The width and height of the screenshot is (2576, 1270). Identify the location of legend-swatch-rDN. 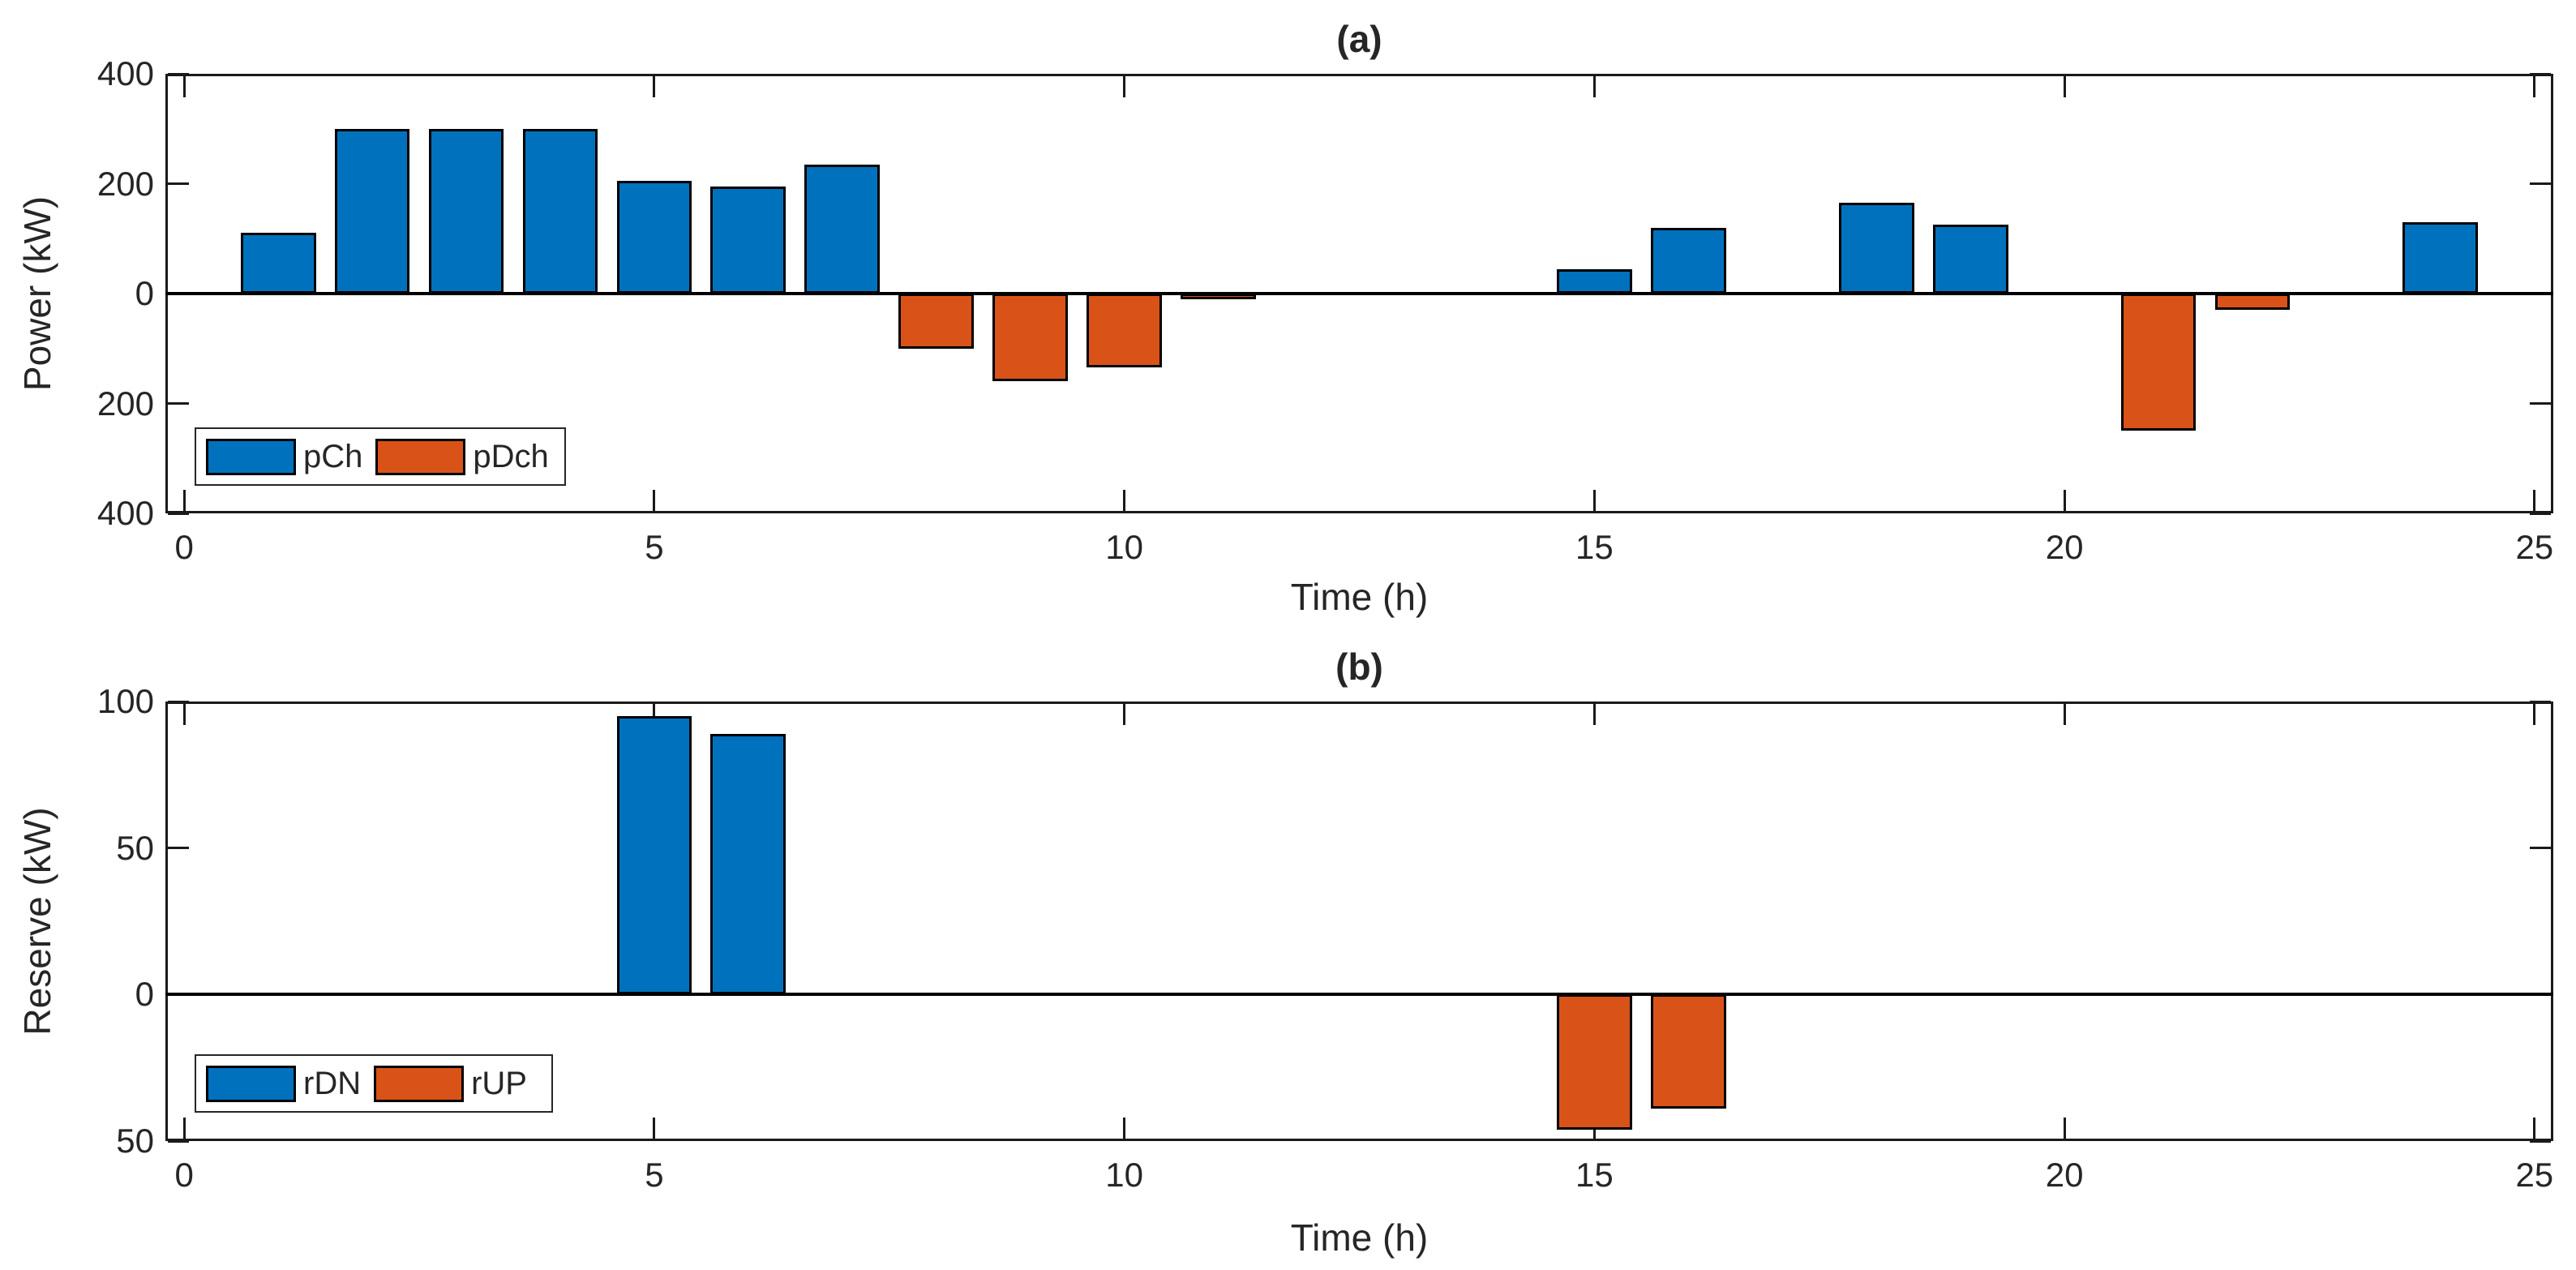
(251, 1083).